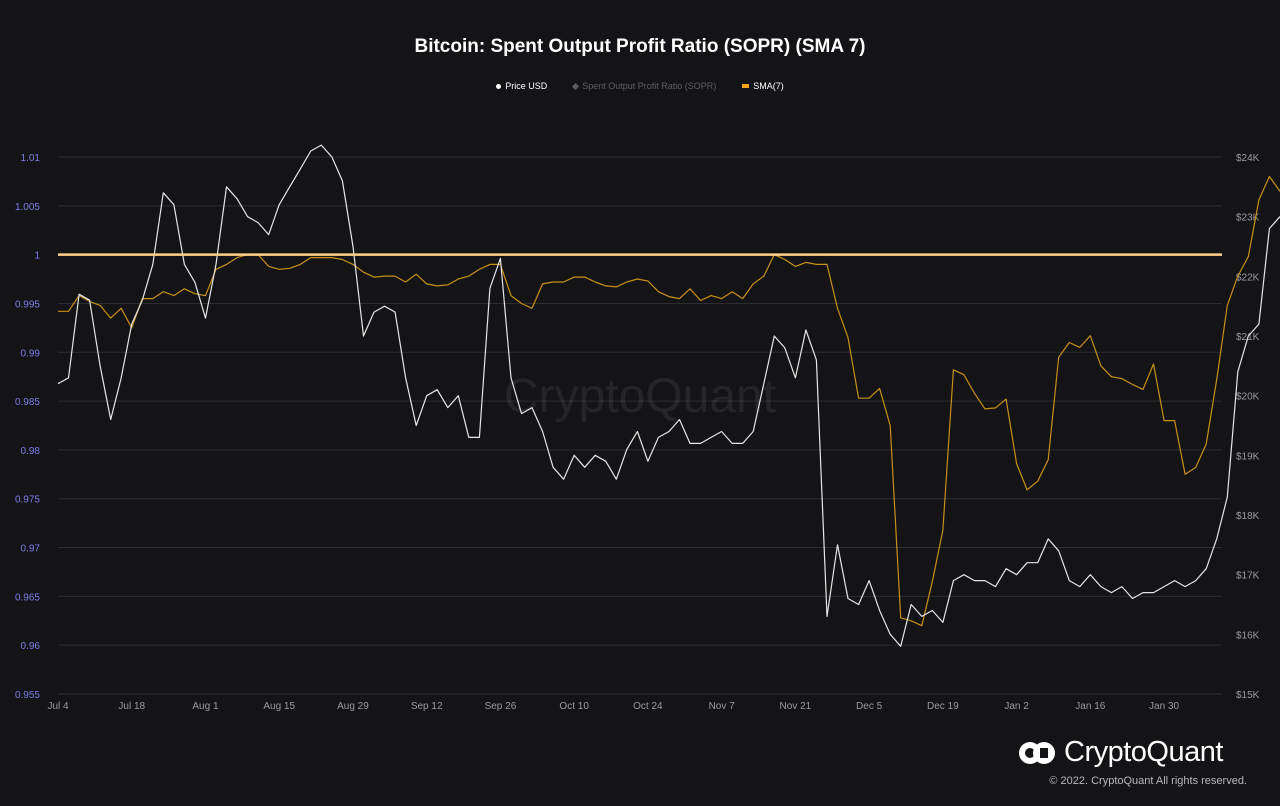  I want to click on y-right-tick-label: $15K, so click(1248, 695).